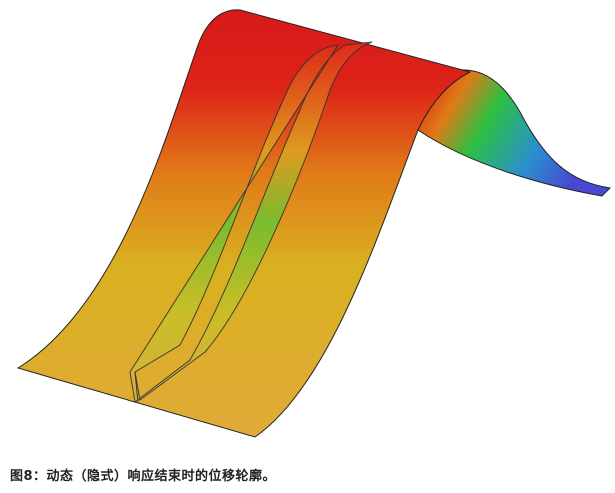  I want to click on figure-caption: 图8：动态（隐式）响应结束时的位移轮廓。, so click(143, 476).